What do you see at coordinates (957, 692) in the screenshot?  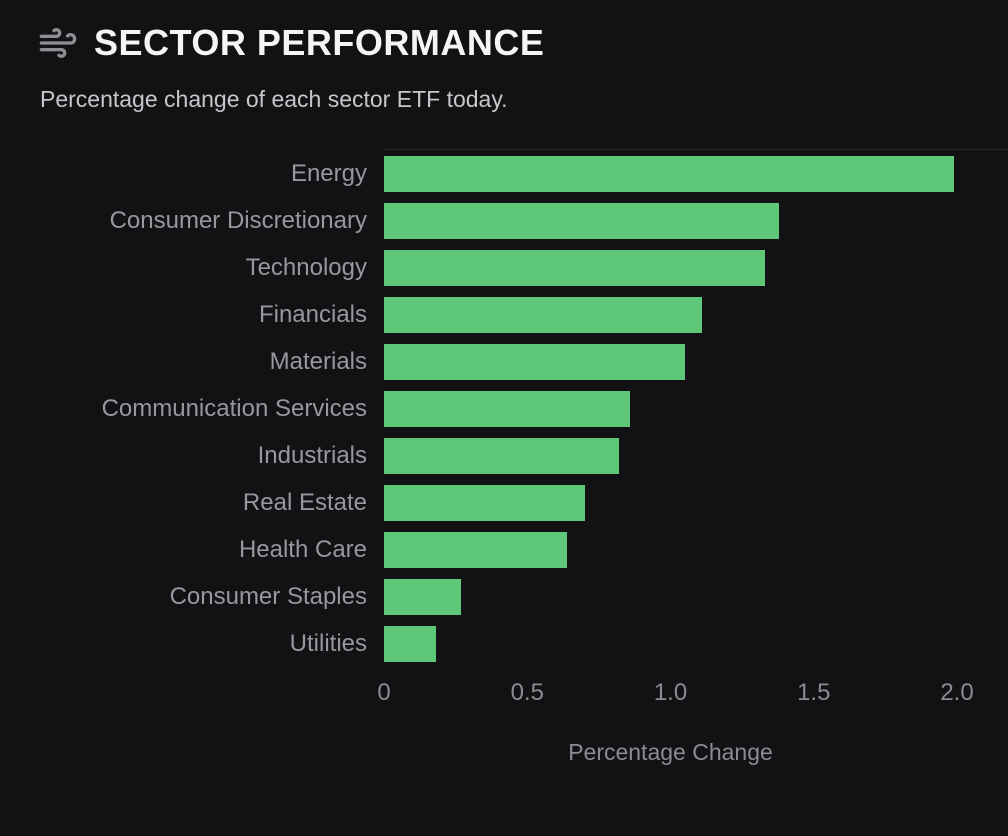 I see `x-tick-2-0: 2.0` at bounding box center [957, 692].